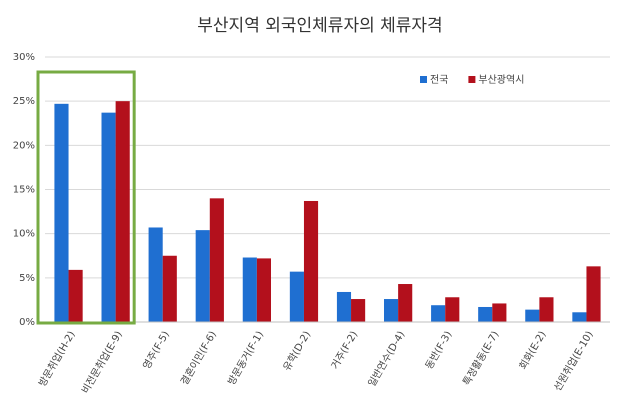 The height and width of the screenshot is (416, 624). Describe the element at coordinates (198, 357) in the screenshot. I see `x-tick-label: 결혼이민(F-6)` at that location.